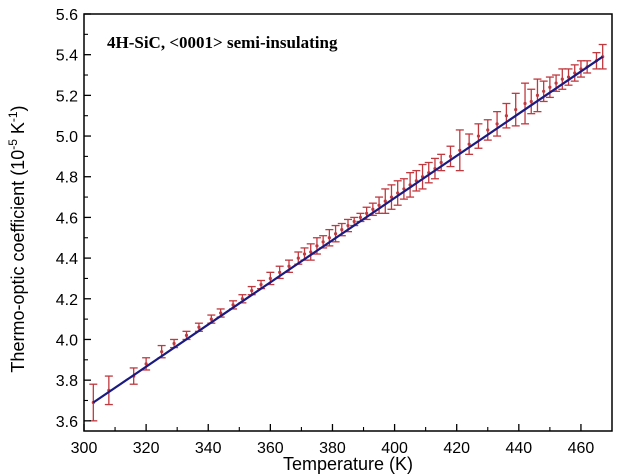 This screenshot has width=629, height=475. Describe the element at coordinates (394, 448) in the screenshot. I see `x-tick-label: 400` at that location.